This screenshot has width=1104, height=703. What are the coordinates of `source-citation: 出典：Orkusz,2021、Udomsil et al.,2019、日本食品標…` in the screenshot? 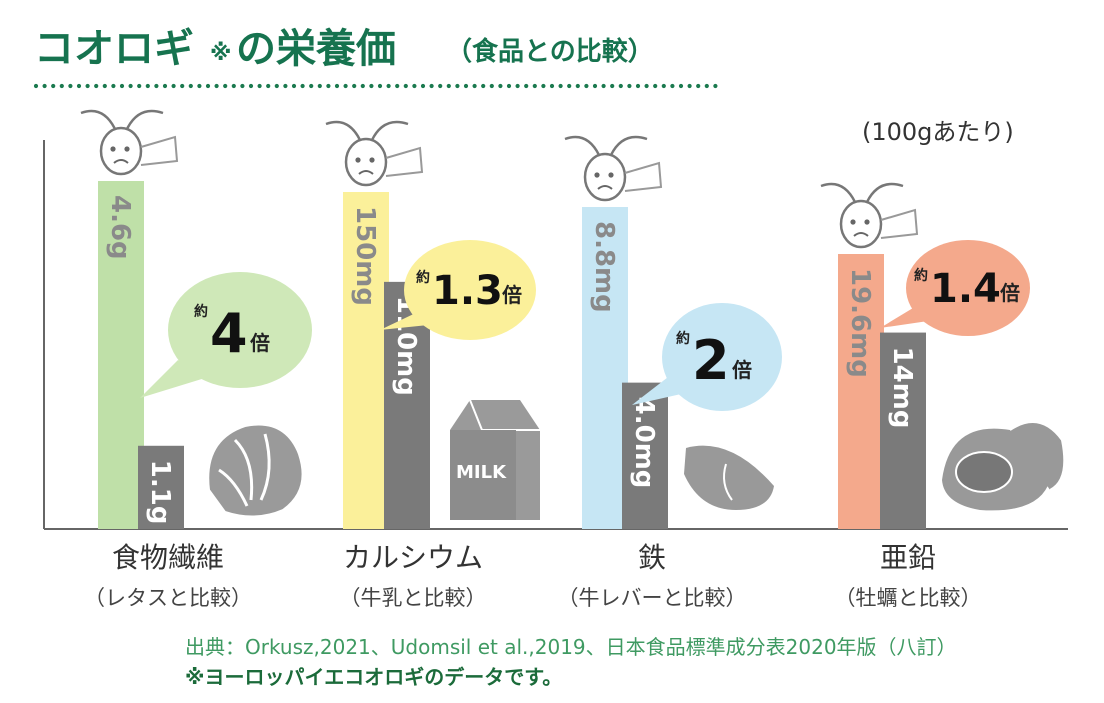 It's located at (571, 647).